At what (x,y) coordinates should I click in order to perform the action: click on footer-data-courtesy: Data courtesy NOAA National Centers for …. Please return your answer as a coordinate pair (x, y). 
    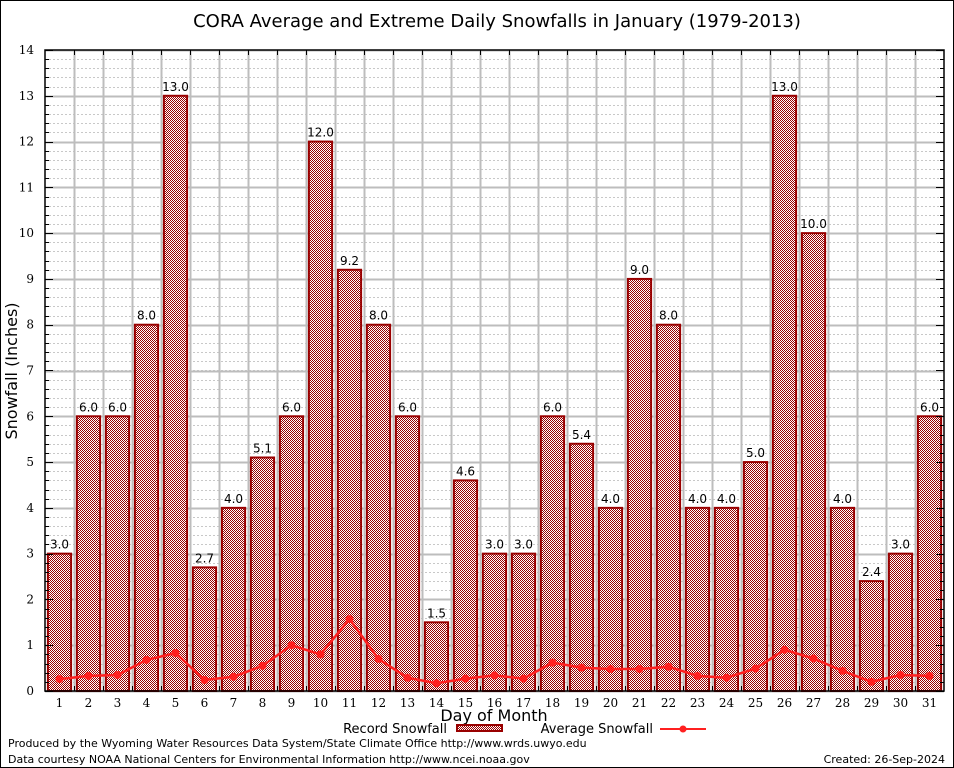
    Looking at the image, I should click on (269, 759).